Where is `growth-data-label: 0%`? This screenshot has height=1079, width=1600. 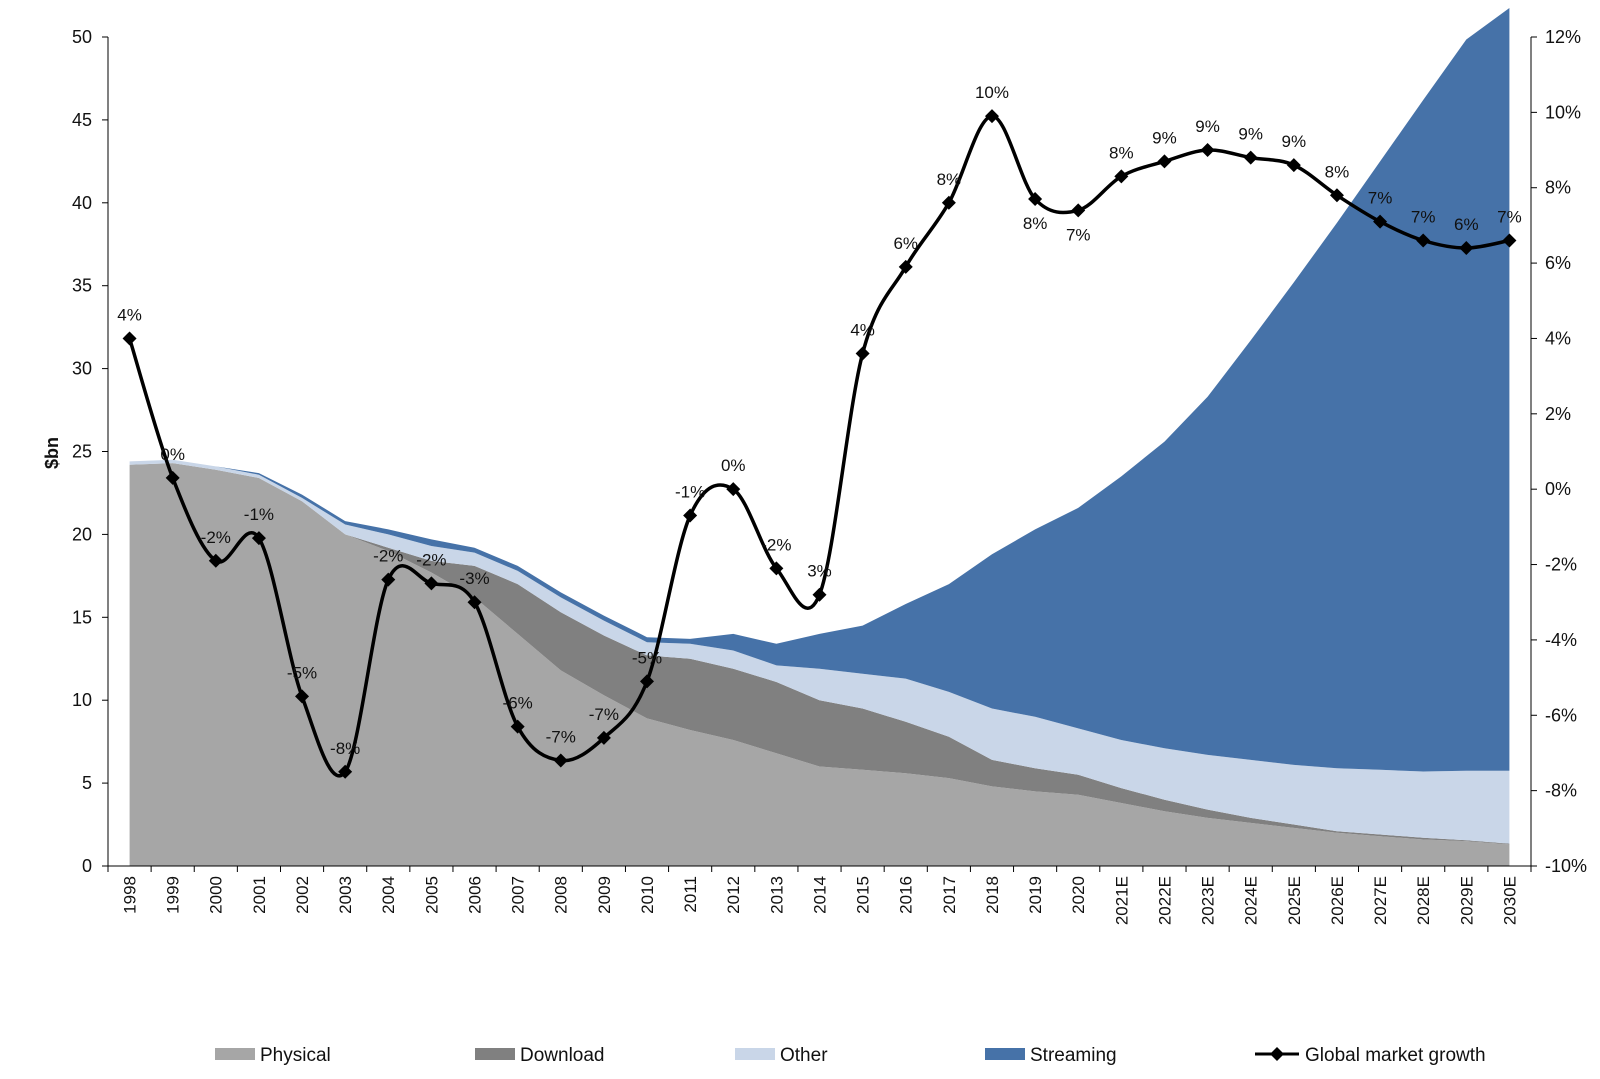
growth-data-label: 0% is located at coordinates (733, 465).